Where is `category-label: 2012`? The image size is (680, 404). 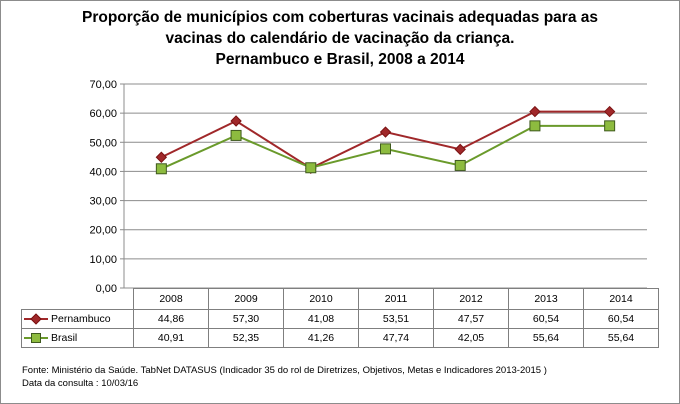
category-label: 2012 is located at coordinates (471, 299).